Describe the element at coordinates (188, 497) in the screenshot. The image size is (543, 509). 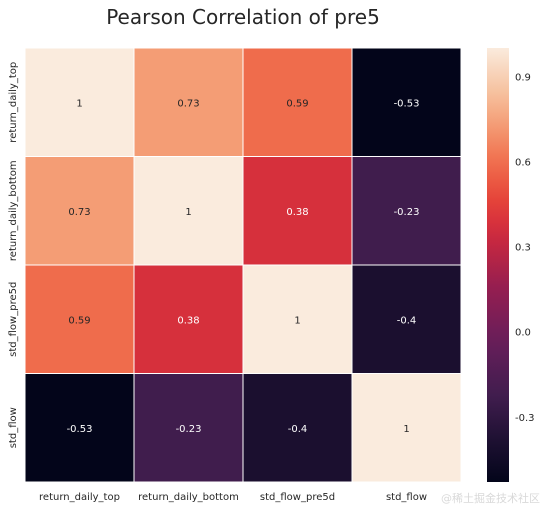
I see `column-tick-label: return_daily_bottom` at that location.